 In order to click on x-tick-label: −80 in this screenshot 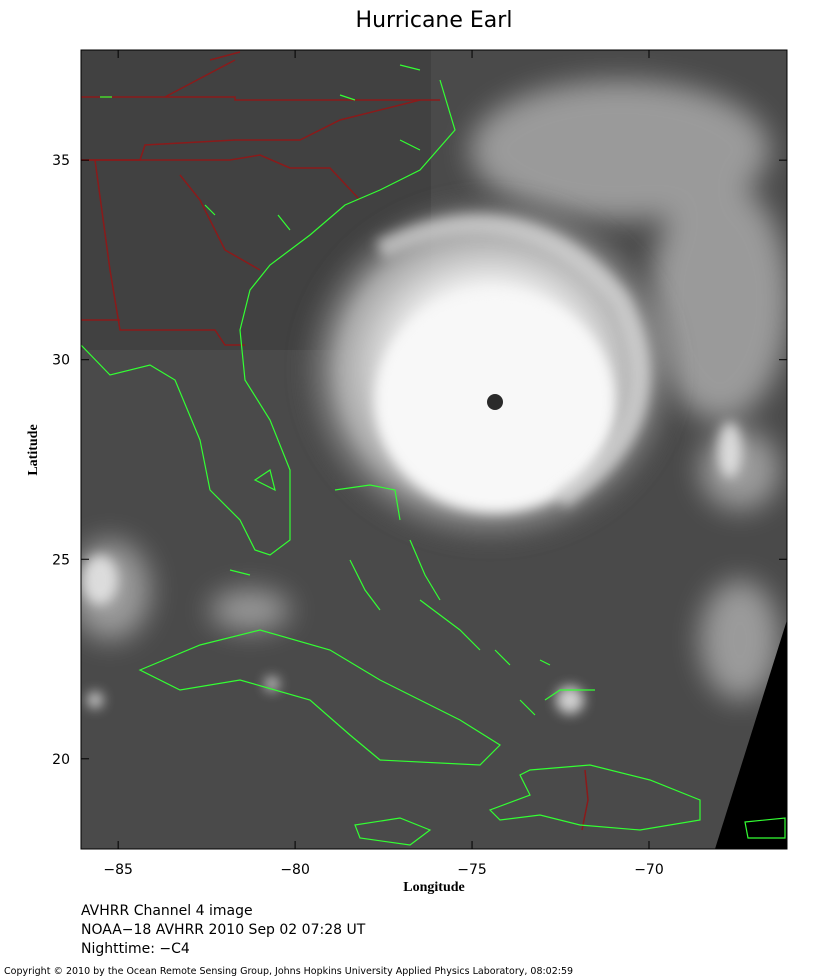, I will do `click(295, 870)`.